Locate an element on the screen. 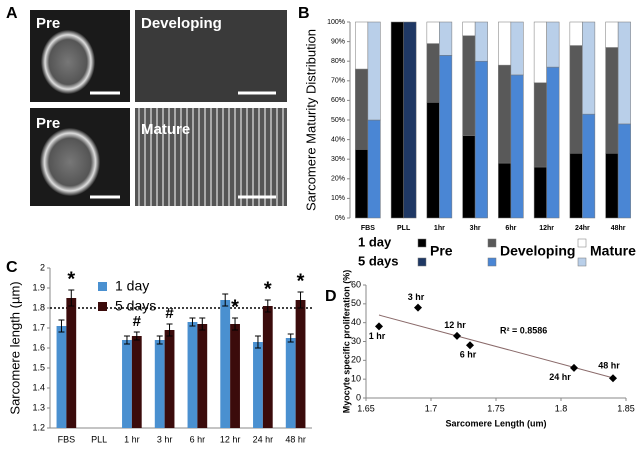 Image resolution: width=643 pixels, height=460 pixels. y-axis-title: Myocyte specific proliferation (%) is located at coordinates (346, 342).